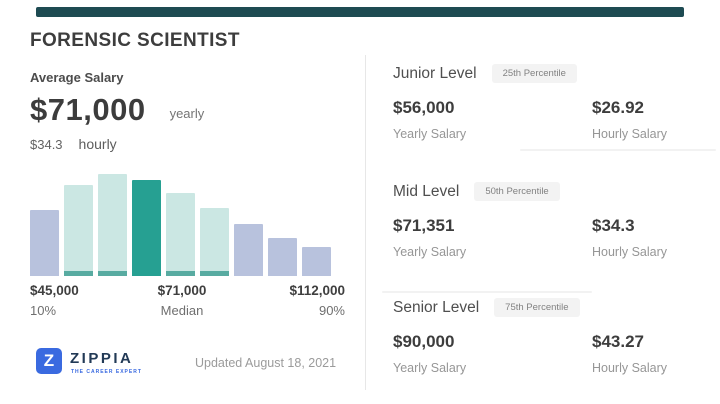 The height and width of the screenshot is (404, 720). What do you see at coordinates (54, 300) in the screenshot?
I see `tick-10th-percentile: $45,000 10%` at bounding box center [54, 300].